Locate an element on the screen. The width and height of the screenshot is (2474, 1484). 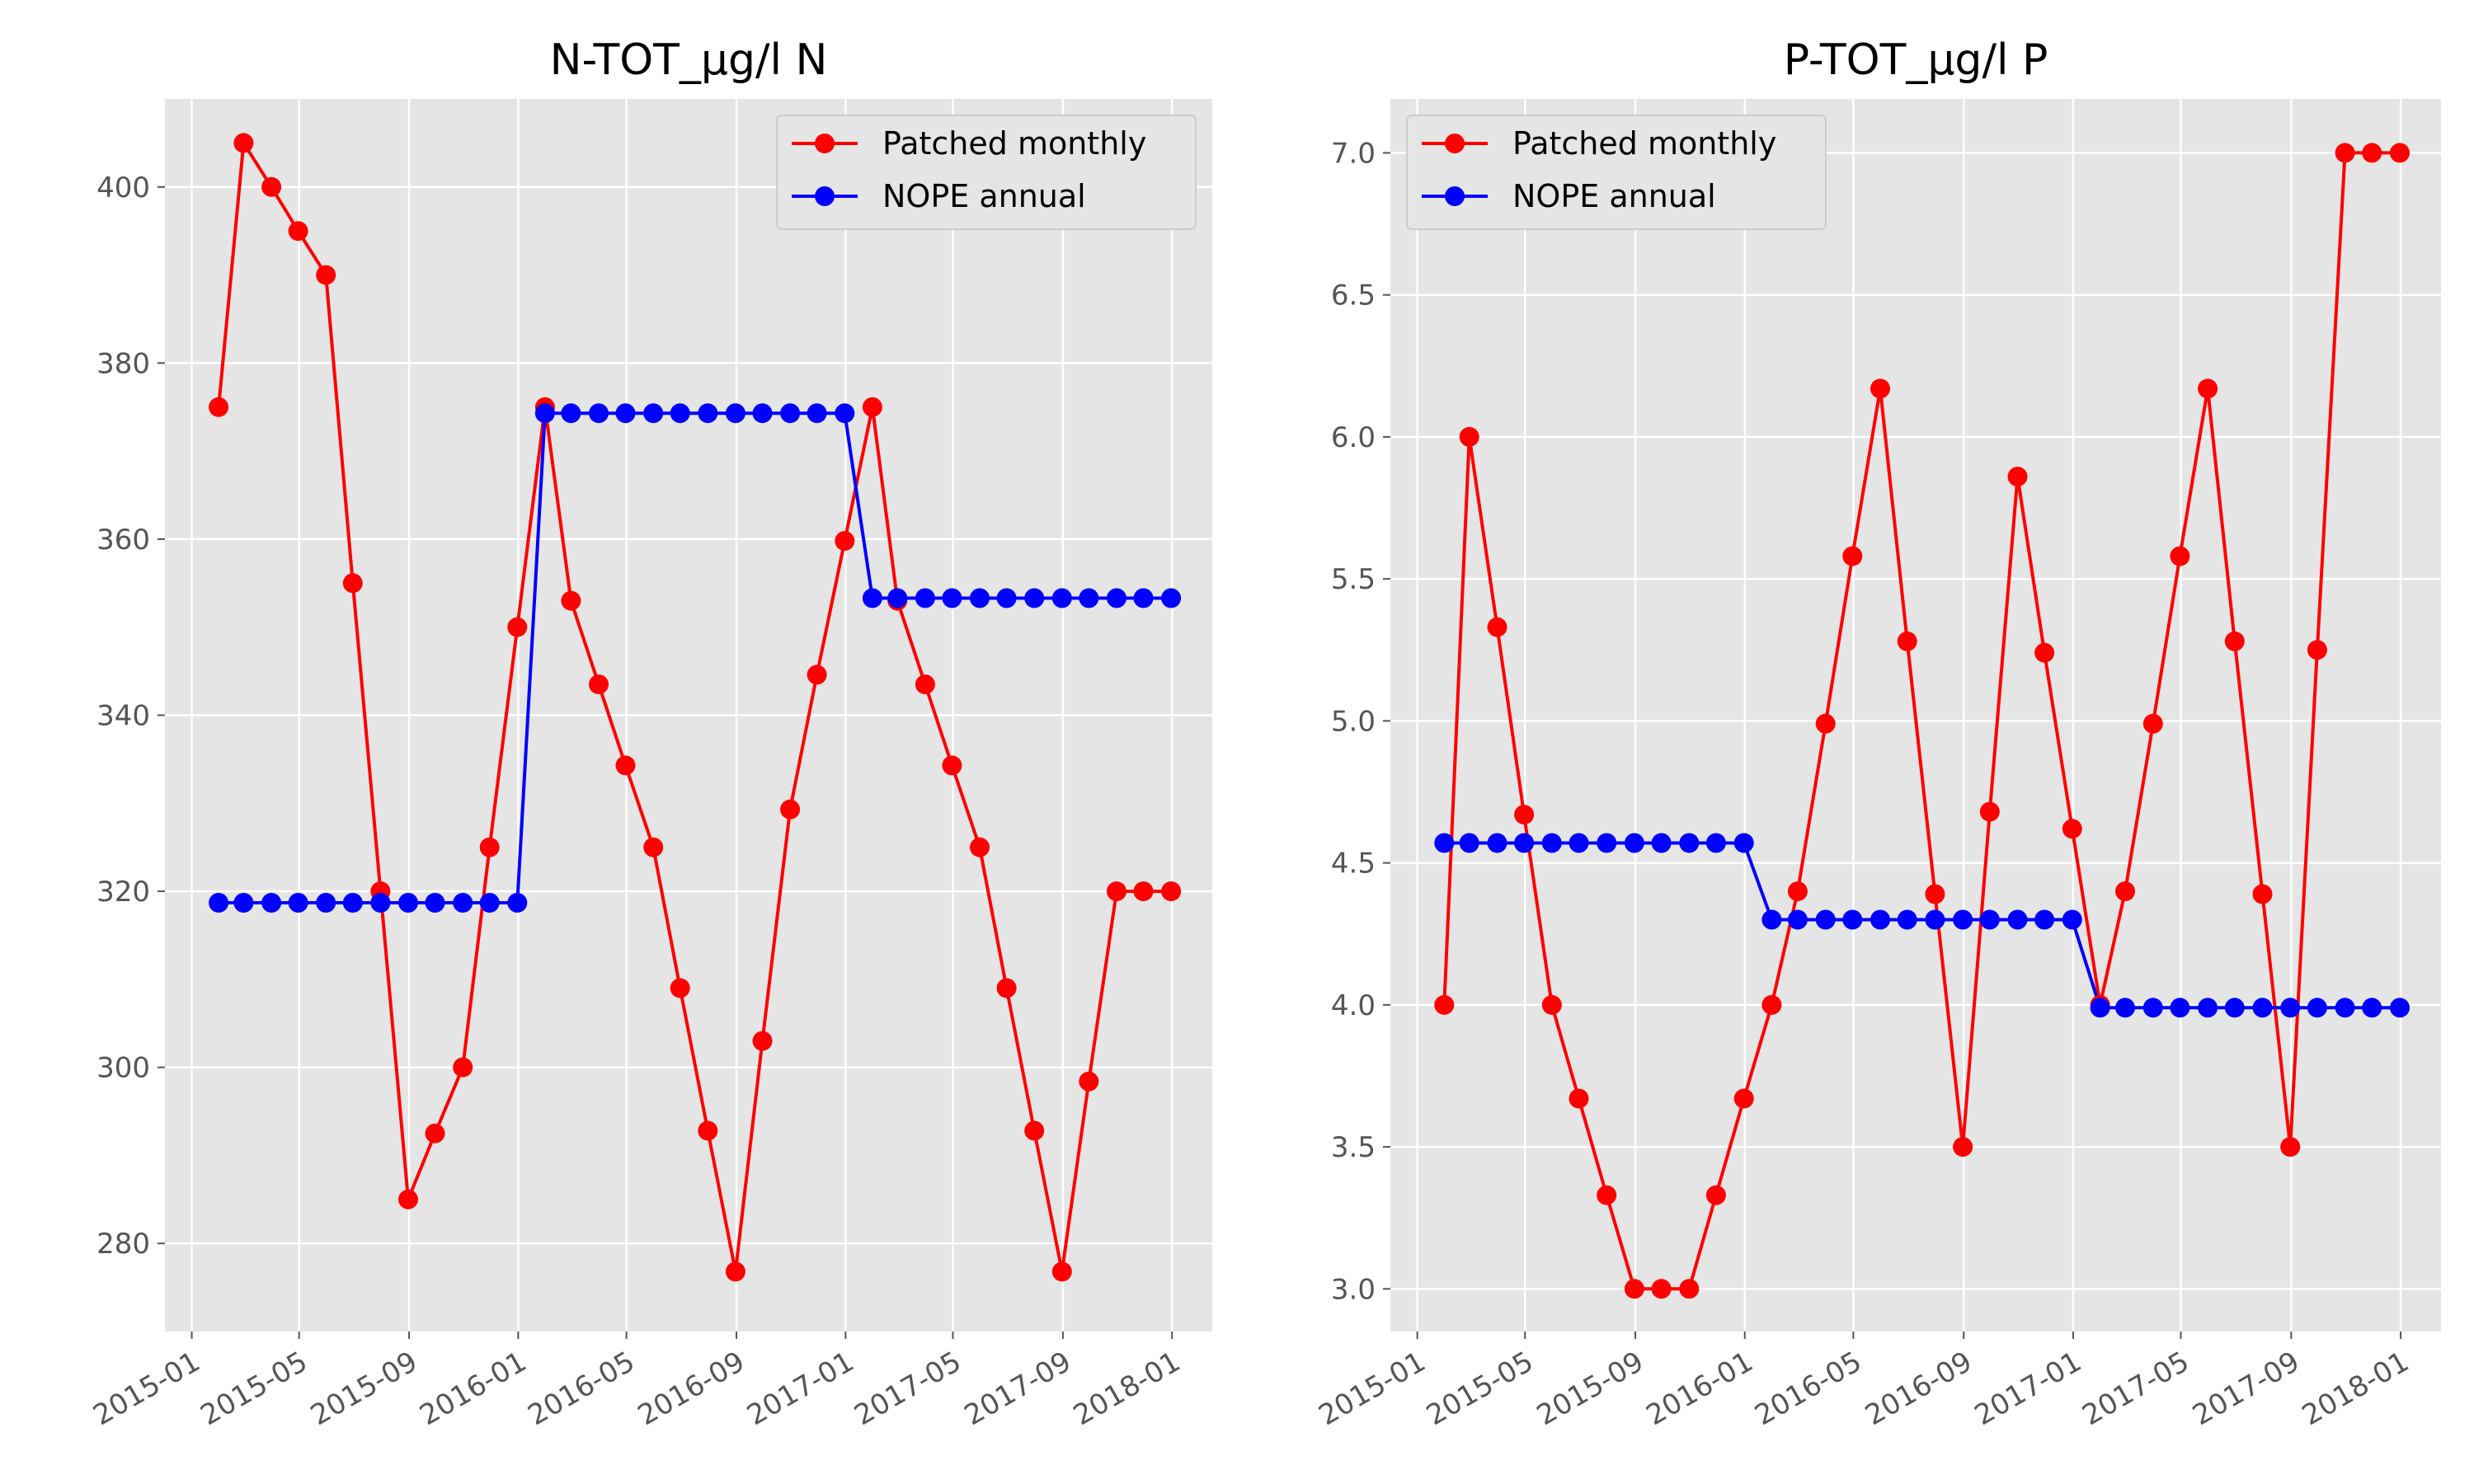
legend-box is located at coordinates (986, 172).